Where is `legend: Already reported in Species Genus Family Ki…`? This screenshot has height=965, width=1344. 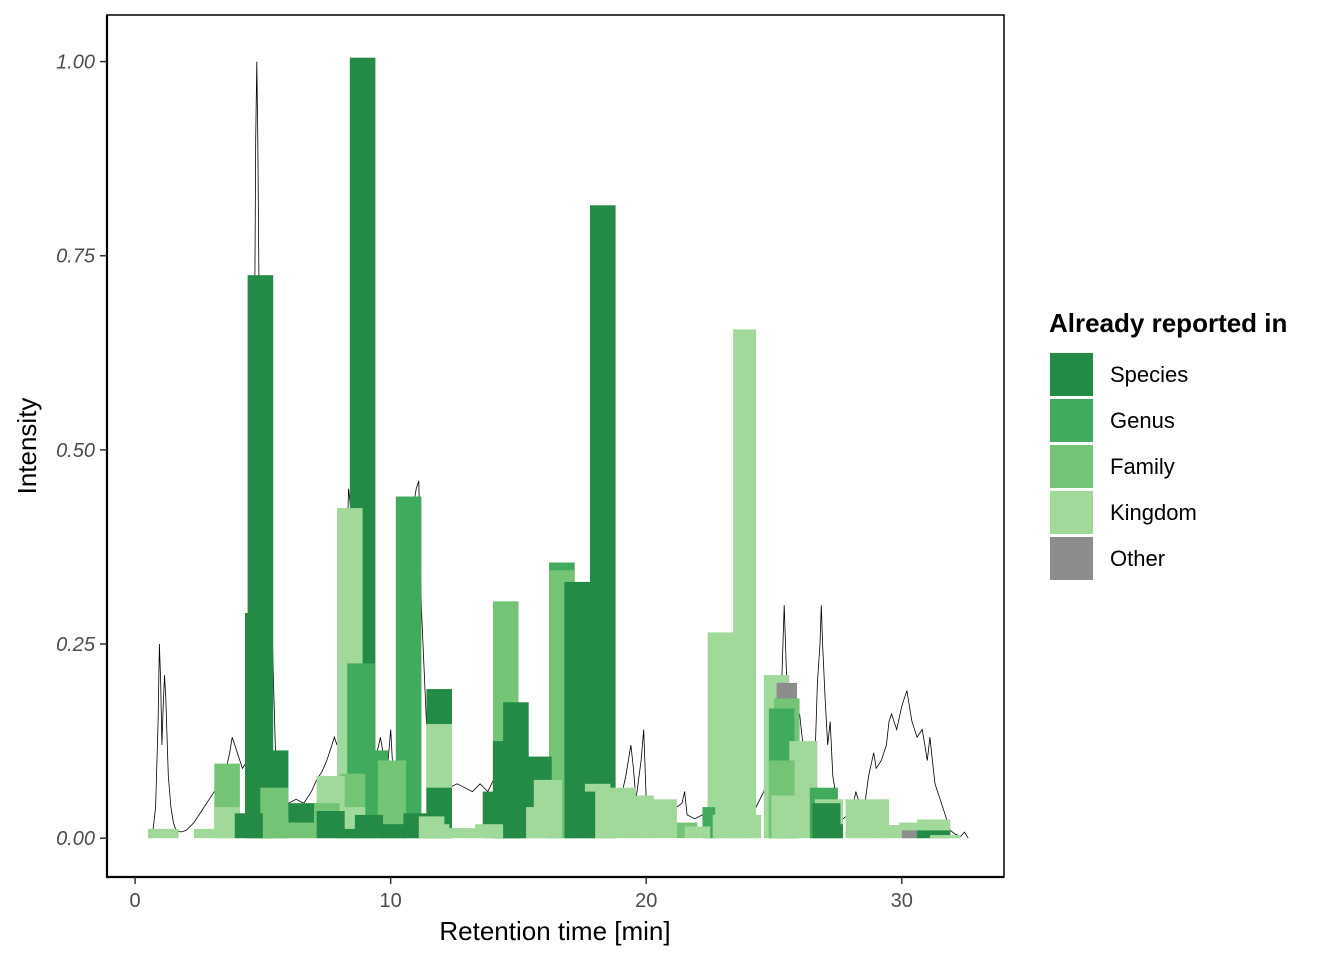 legend: Already reported in Species Genus Family Ki… is located at coordinates (1168, 444).